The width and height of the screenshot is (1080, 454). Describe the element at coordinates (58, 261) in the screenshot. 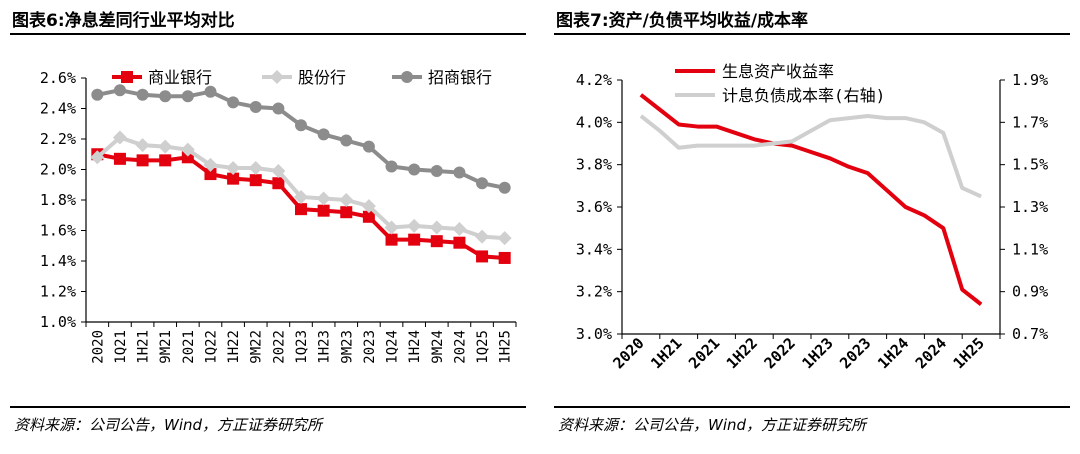

I see `y-tick-label: 1.4%` at that location.